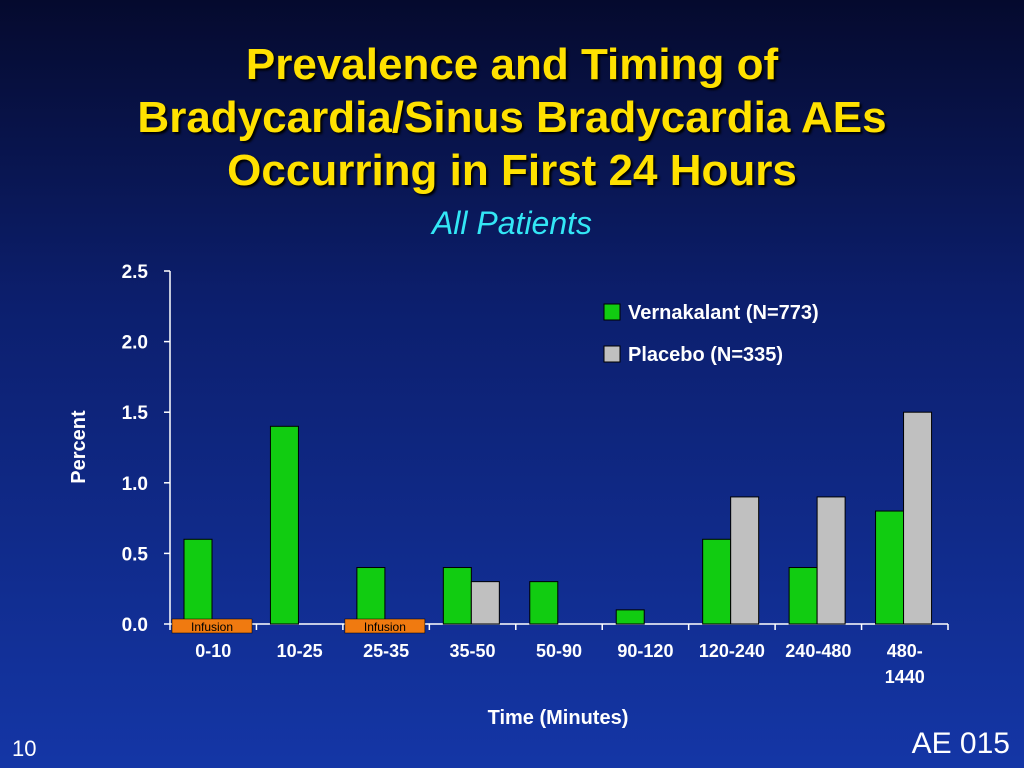  What do you see at coordinates (386, 651) in the screenshot?
I see `x-tick-label: 25-35` at bounding box center [386, 651].